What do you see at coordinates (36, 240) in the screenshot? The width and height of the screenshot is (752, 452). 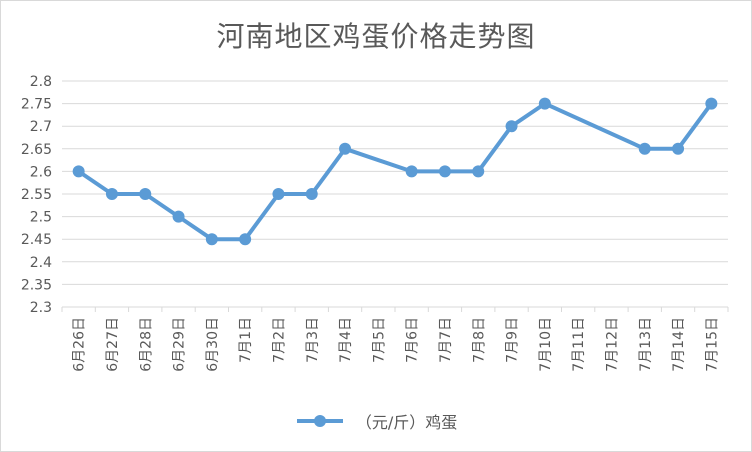 I see `y-tick-label-3: 2.45` at bounding box center [36, 240].